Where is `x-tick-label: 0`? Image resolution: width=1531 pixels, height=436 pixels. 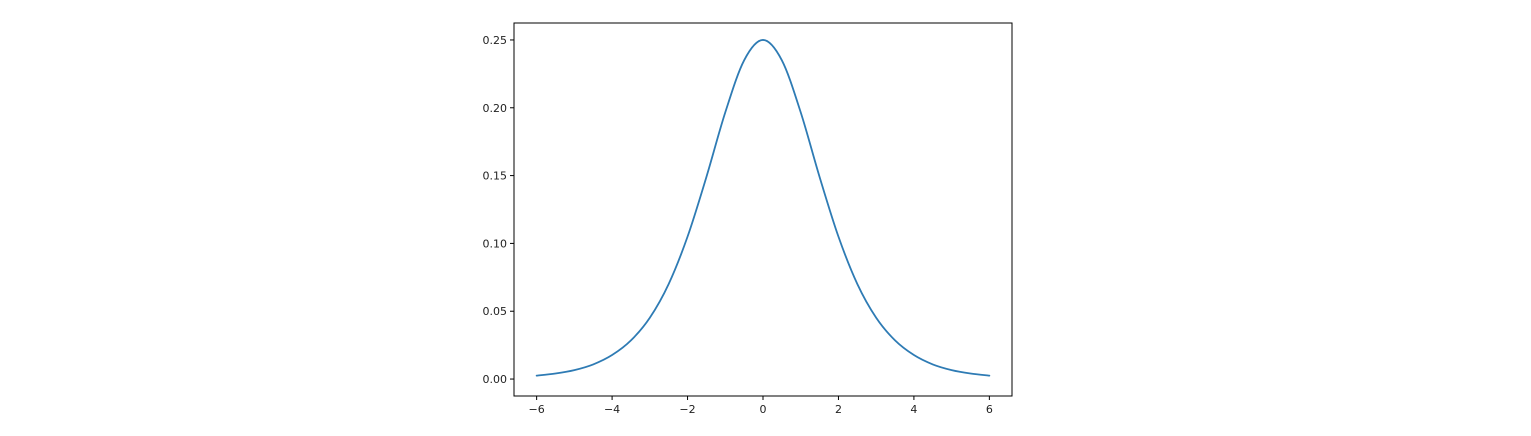
x-tick-label: 0 is located at coordinates (763, 409).